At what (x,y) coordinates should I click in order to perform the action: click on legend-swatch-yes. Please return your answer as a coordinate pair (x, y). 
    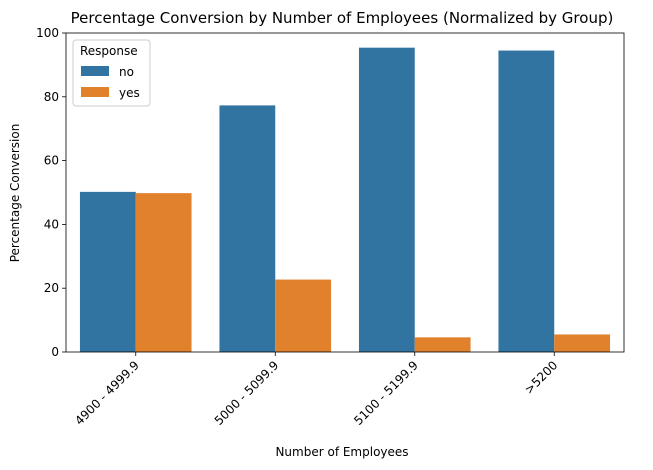
    Looking at the image, I should click on (95, 92).